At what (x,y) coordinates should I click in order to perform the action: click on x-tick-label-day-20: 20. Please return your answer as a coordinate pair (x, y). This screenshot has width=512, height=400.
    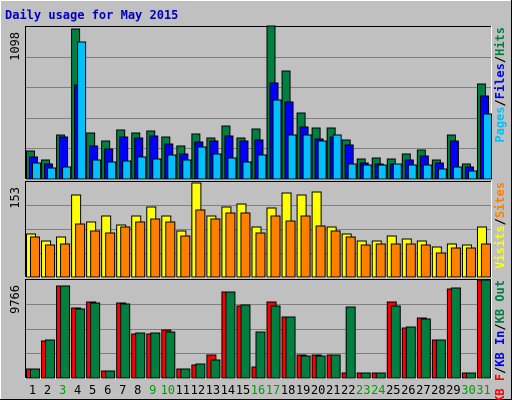
    Looking at the image, I should click on (318, 390).